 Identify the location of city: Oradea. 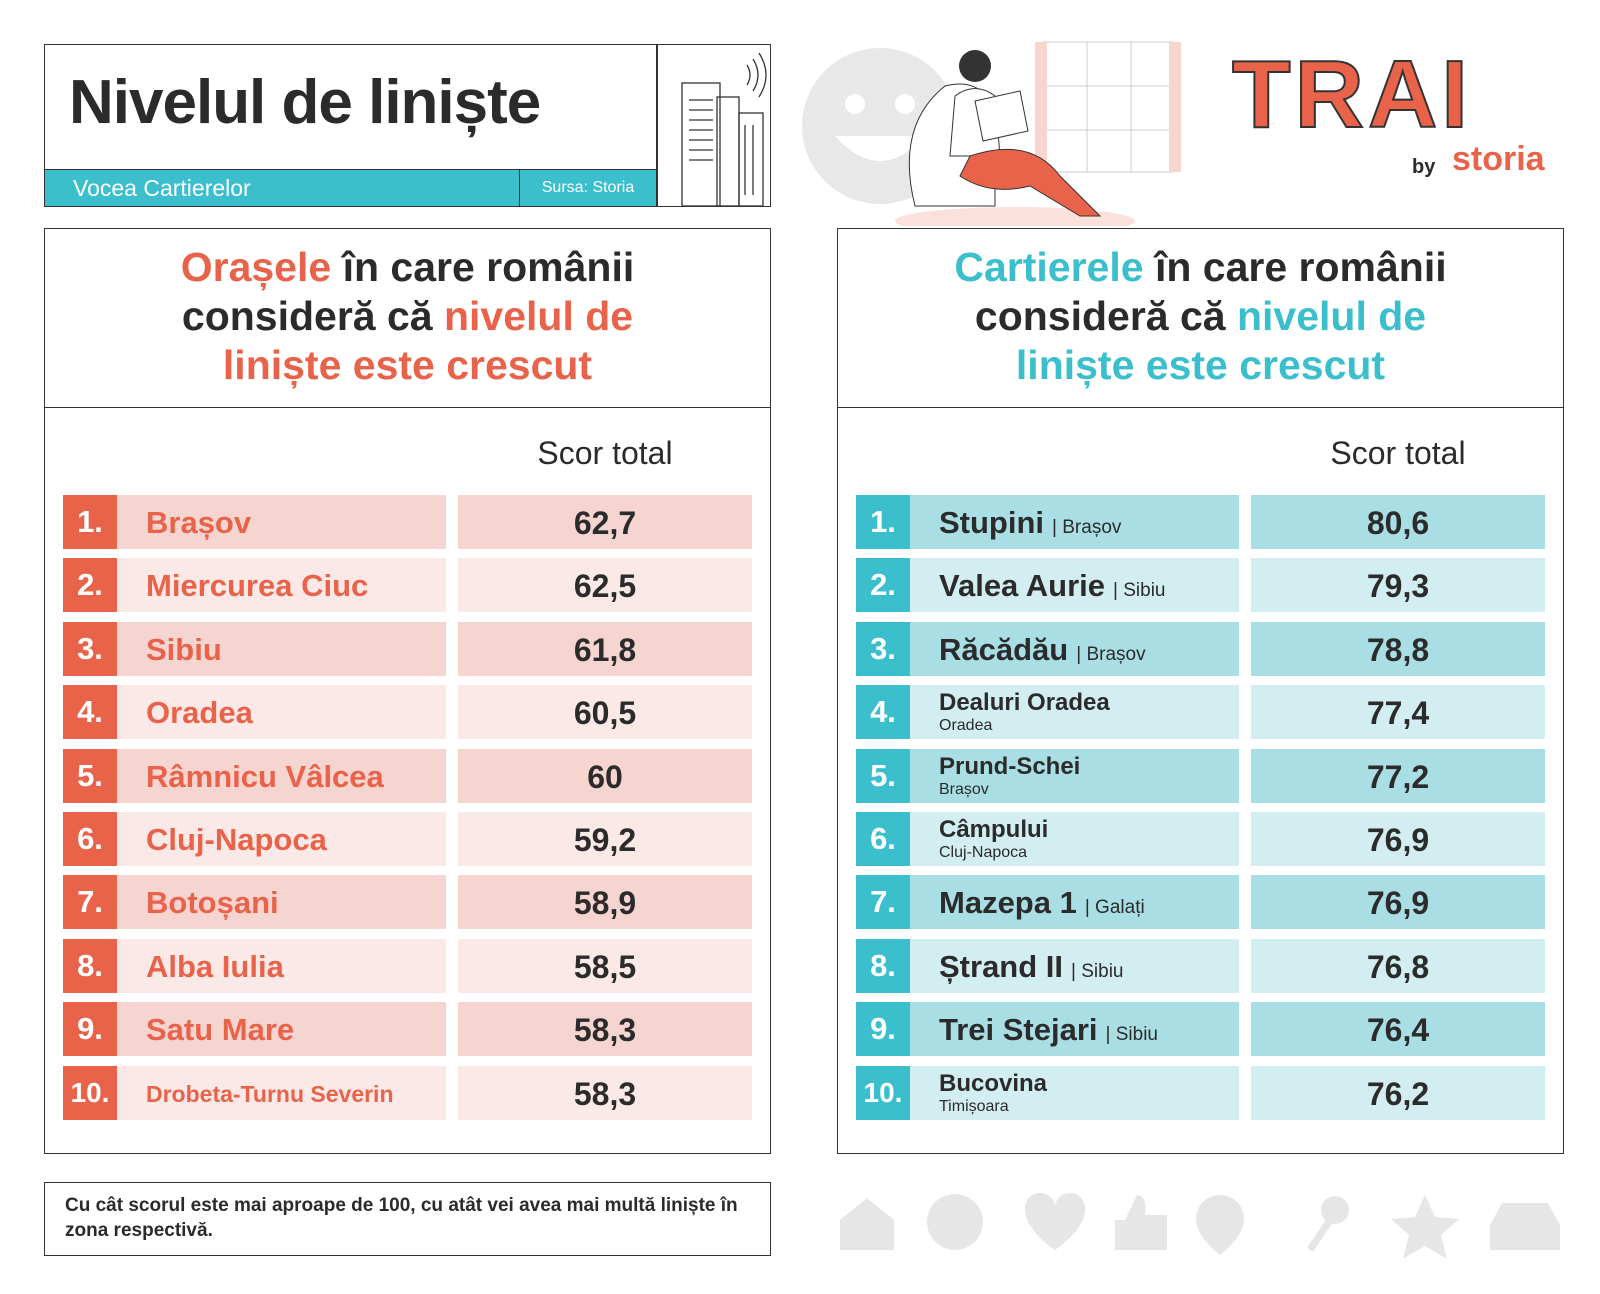
(966, 726).